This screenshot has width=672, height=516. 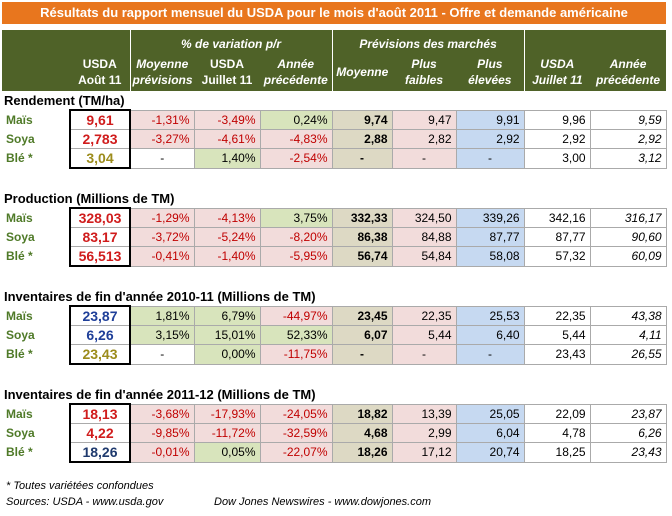 I want to click on cell: 9,91, so click(x=490, y=119).